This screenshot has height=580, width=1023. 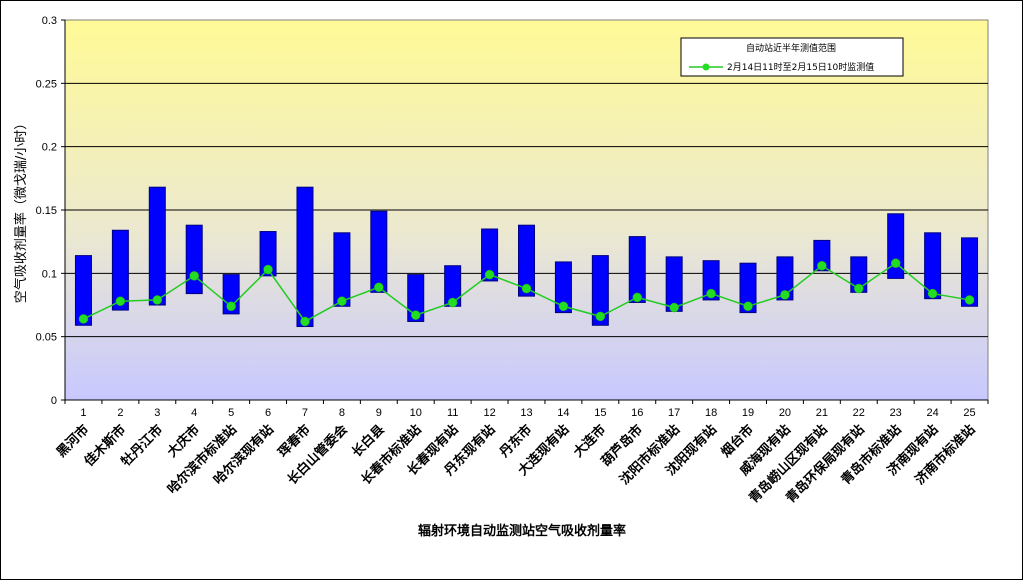 I want to click on legend: 自动站近半年测值范围 2月14日11时至2月15日10时监测值, so click(x=792, y=57).